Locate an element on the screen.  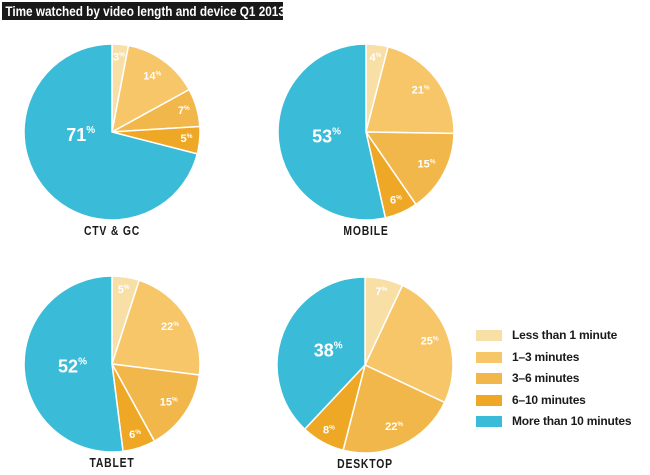
pie-chart-tablet: 5% 22% 15% 6% 52% TABLET is located at coordinates (112, 373).